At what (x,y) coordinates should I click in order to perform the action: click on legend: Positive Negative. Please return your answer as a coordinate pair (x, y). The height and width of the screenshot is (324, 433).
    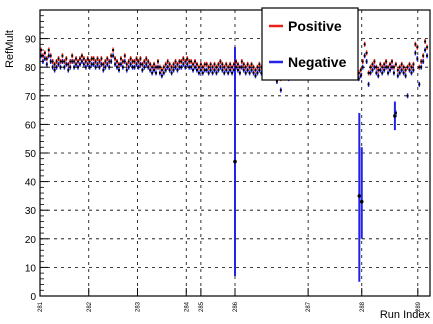
    Looking at the image, I should click on (310, 44).